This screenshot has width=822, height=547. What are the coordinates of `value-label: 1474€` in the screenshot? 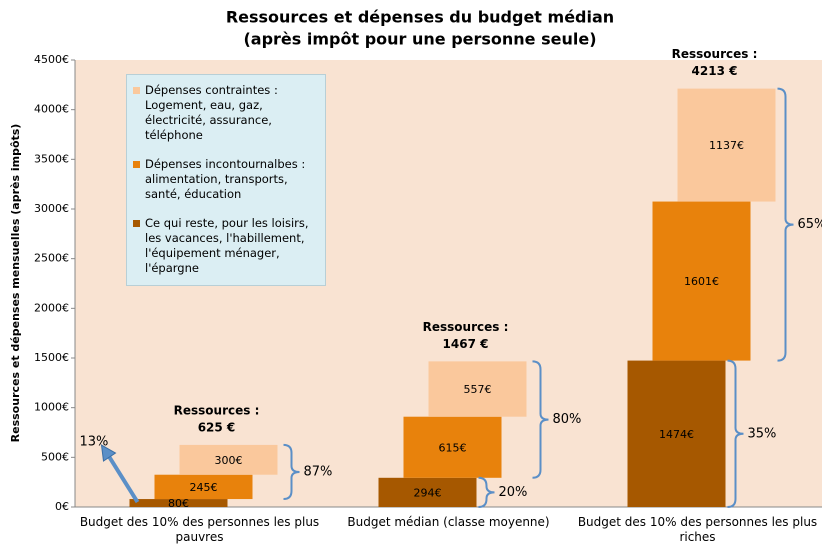 It's located at (676, 434).